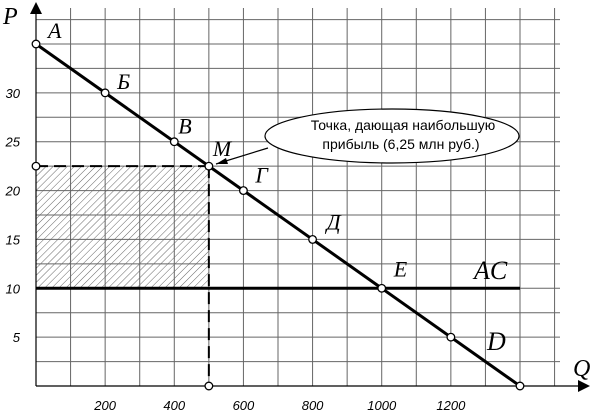 This screenshot has height=414, width=600. Describe the element at coordinates (222, 148) in the screenshot. I see `point-label-M: M` at that location.